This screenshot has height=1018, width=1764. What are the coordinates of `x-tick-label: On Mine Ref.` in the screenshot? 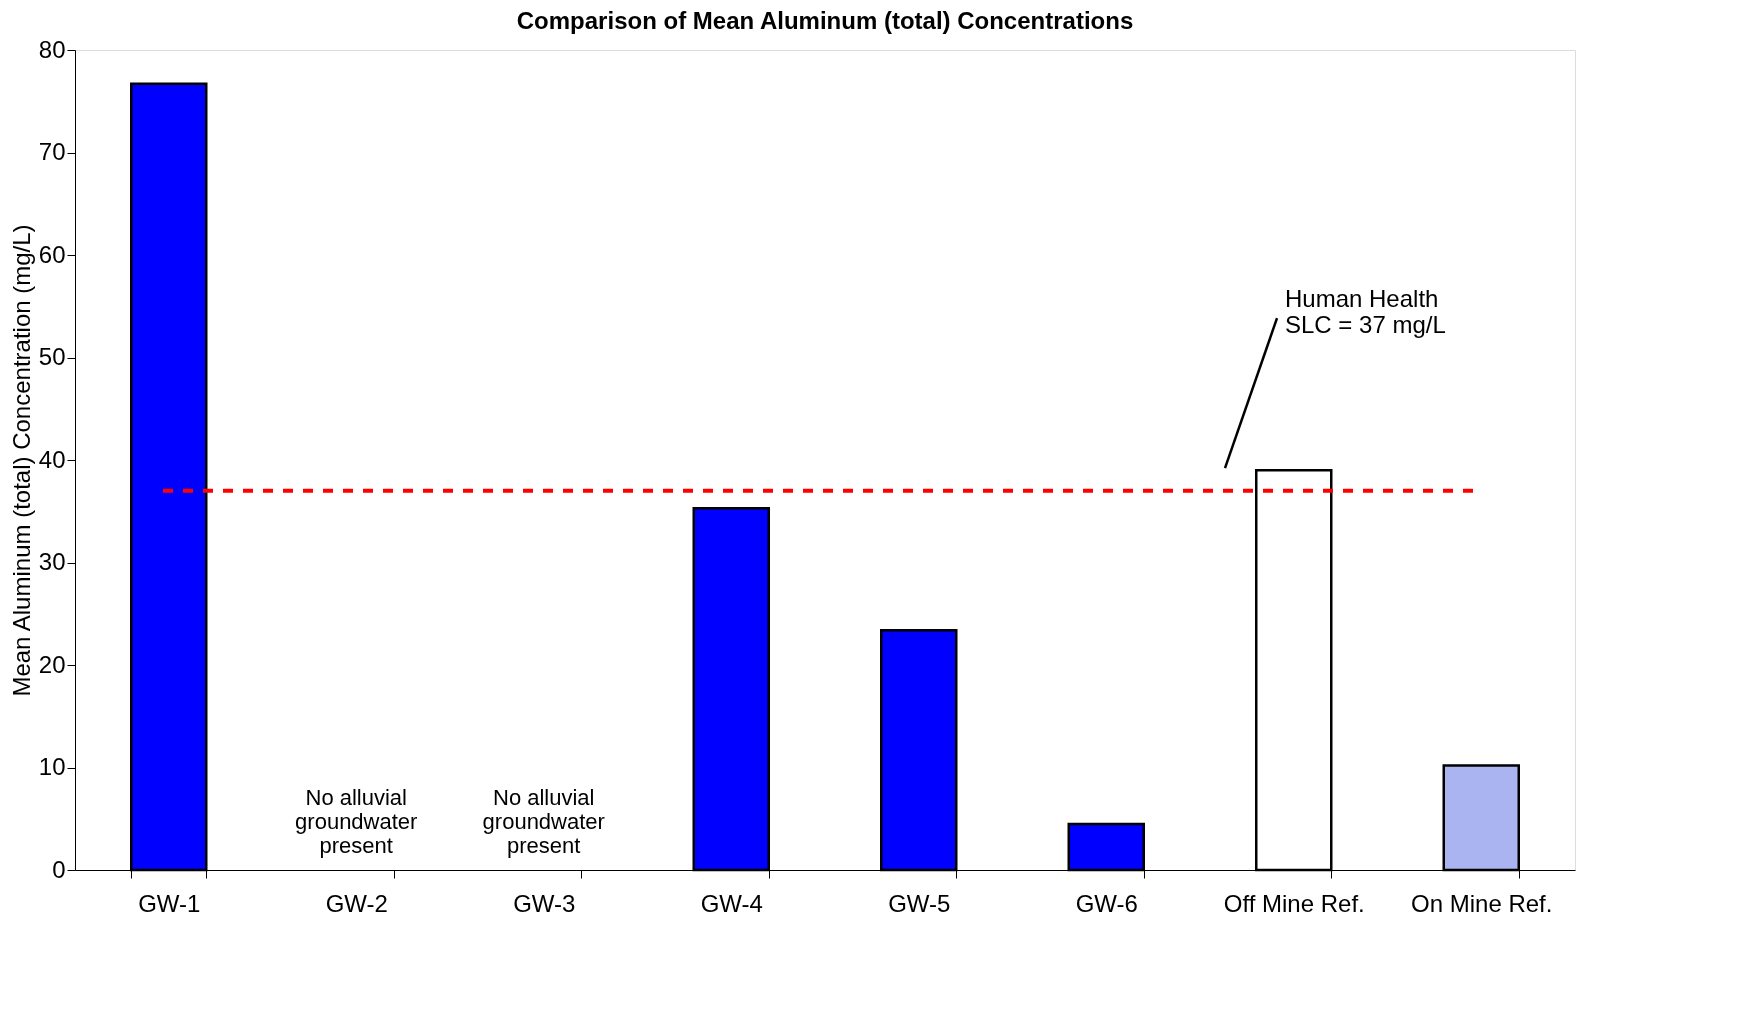 It's located at (1482, 903).